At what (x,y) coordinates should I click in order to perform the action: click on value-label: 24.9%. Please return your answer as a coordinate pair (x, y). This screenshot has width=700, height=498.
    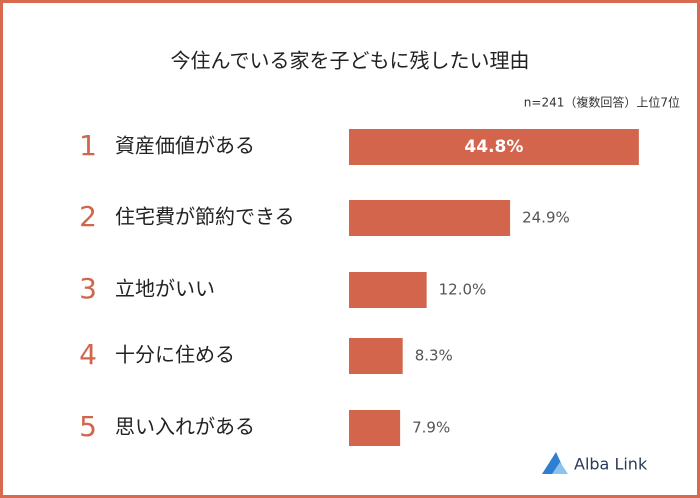
    Looking at the image, I should click on (546, 218).